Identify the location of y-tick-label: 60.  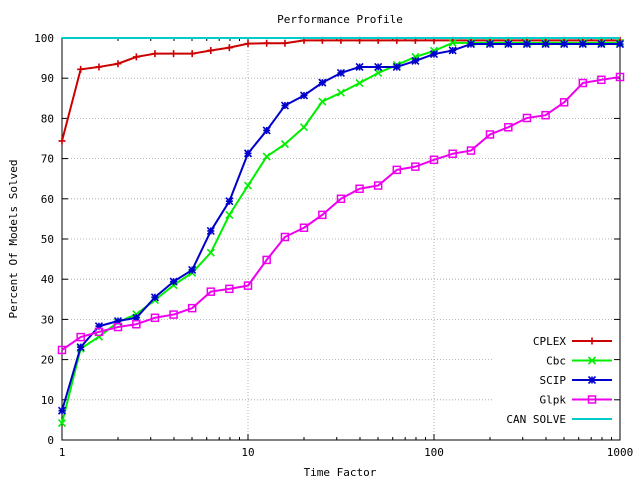
(47, 199).